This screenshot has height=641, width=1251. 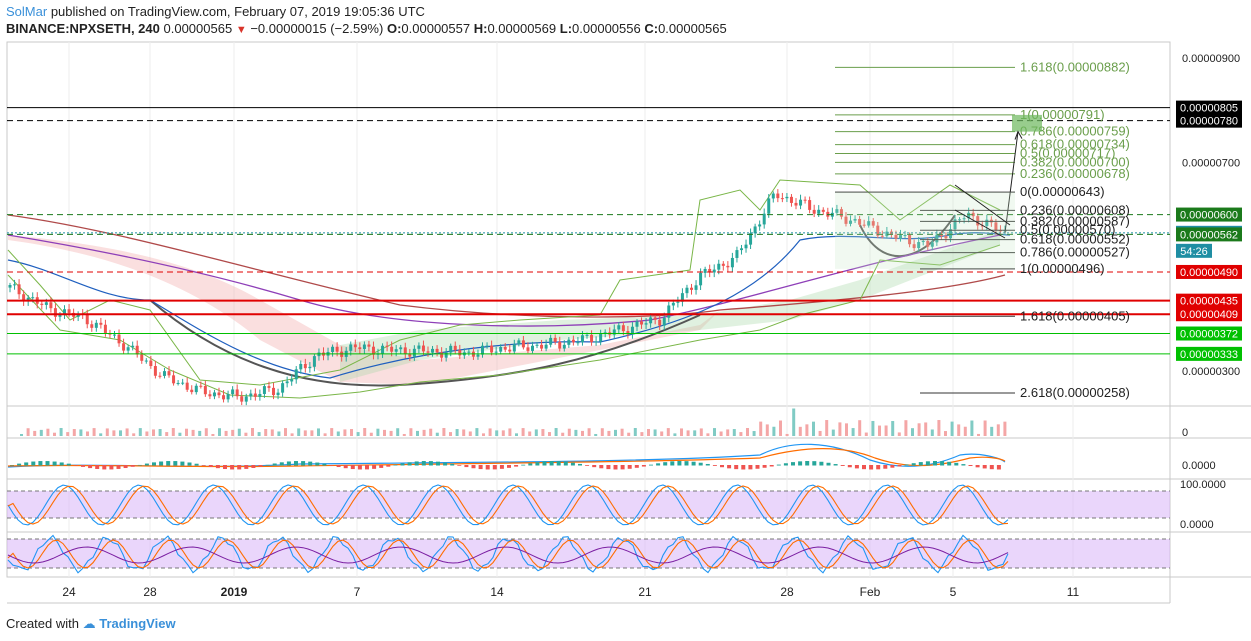 What do you see at coordinates (1199, 466) in the screenshot?
I see `macd-axis-label: 0.0000` at bounding box center [1199, 466].